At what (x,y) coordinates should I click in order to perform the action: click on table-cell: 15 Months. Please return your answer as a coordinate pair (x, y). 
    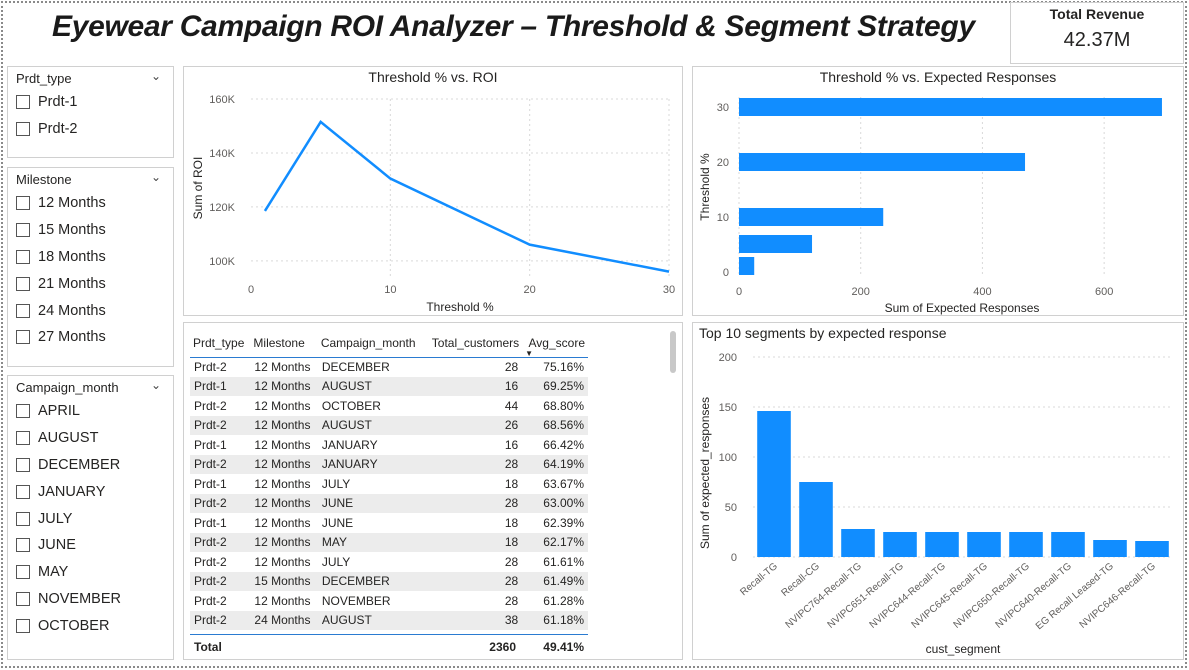
    Looking at the image, I should click on (282, 581).